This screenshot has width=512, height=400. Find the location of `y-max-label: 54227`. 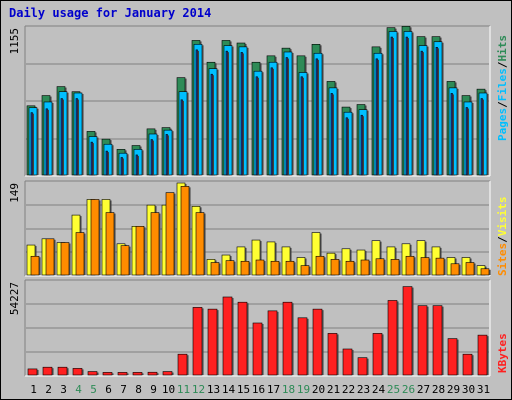

y-max-label: 54227 is located at coordinates (14, 298).